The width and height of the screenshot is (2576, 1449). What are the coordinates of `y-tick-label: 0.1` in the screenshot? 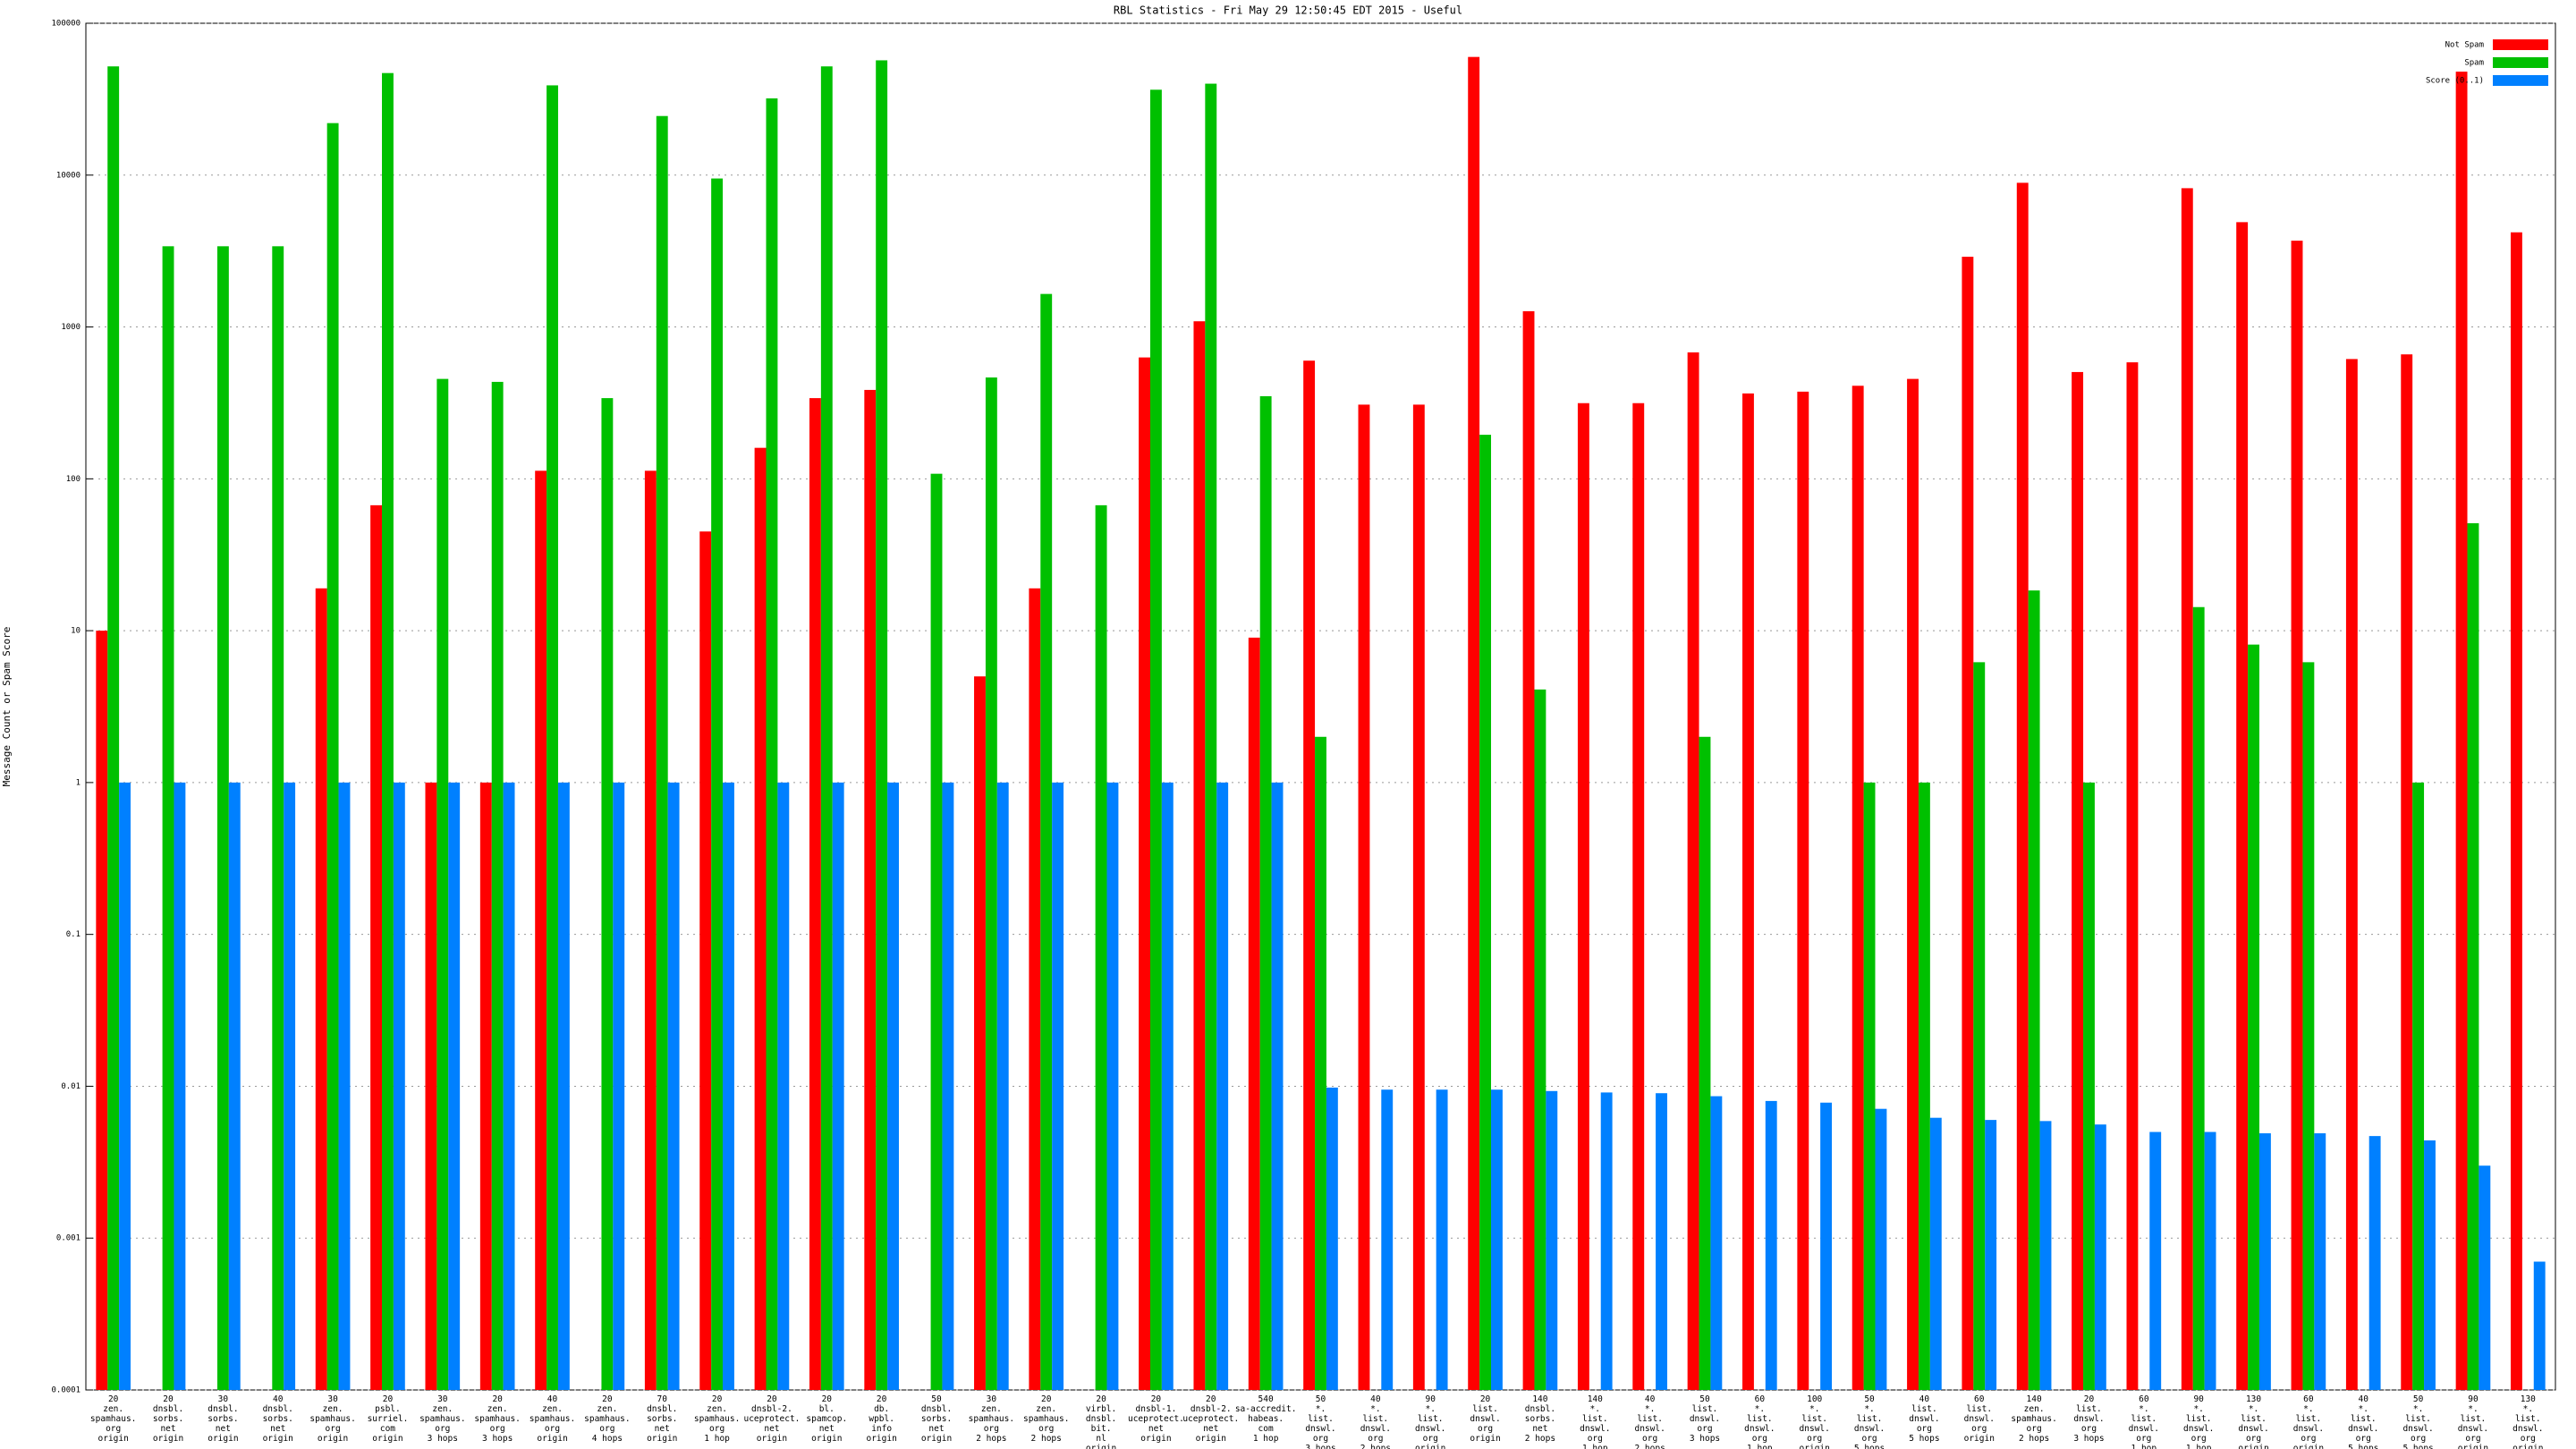 It's located at (73, 934).